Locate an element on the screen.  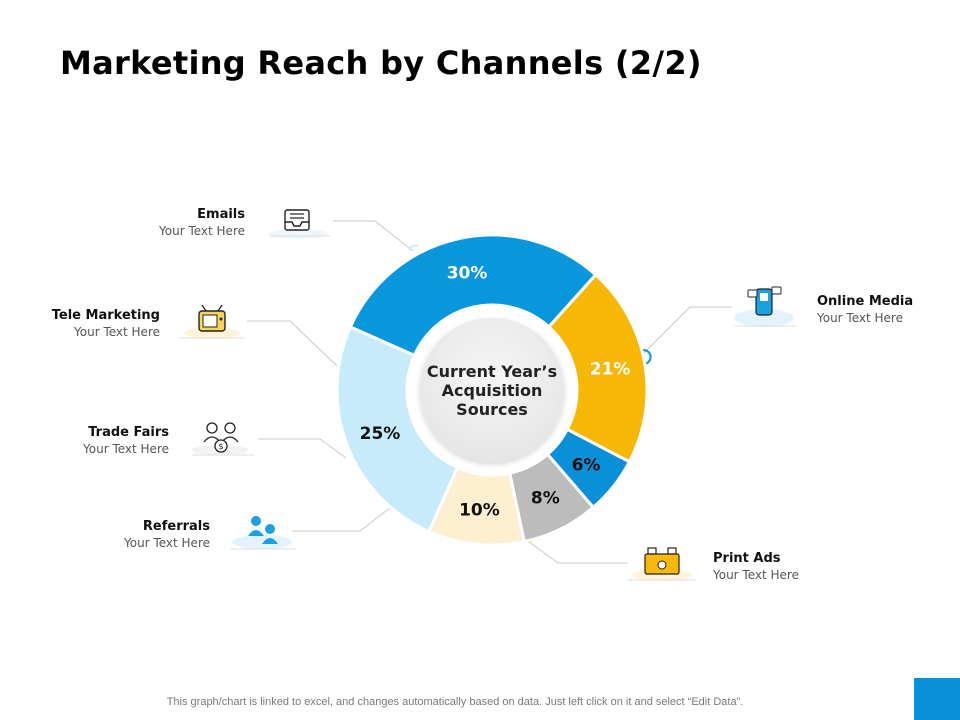
leader-line-referrals is located at coordinates (341, 519).